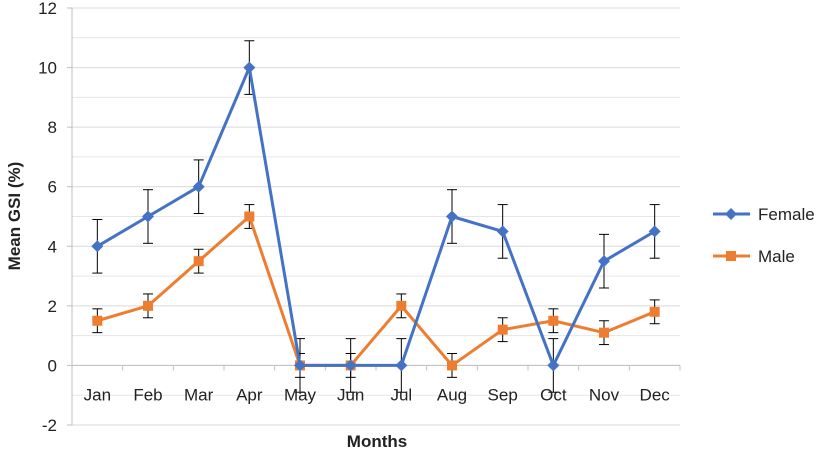 This screenshot has height=457, width=827. Describe the element at coordinates (350, 394) in the screenshot. I see `x-tick-label: Jun` at that location.